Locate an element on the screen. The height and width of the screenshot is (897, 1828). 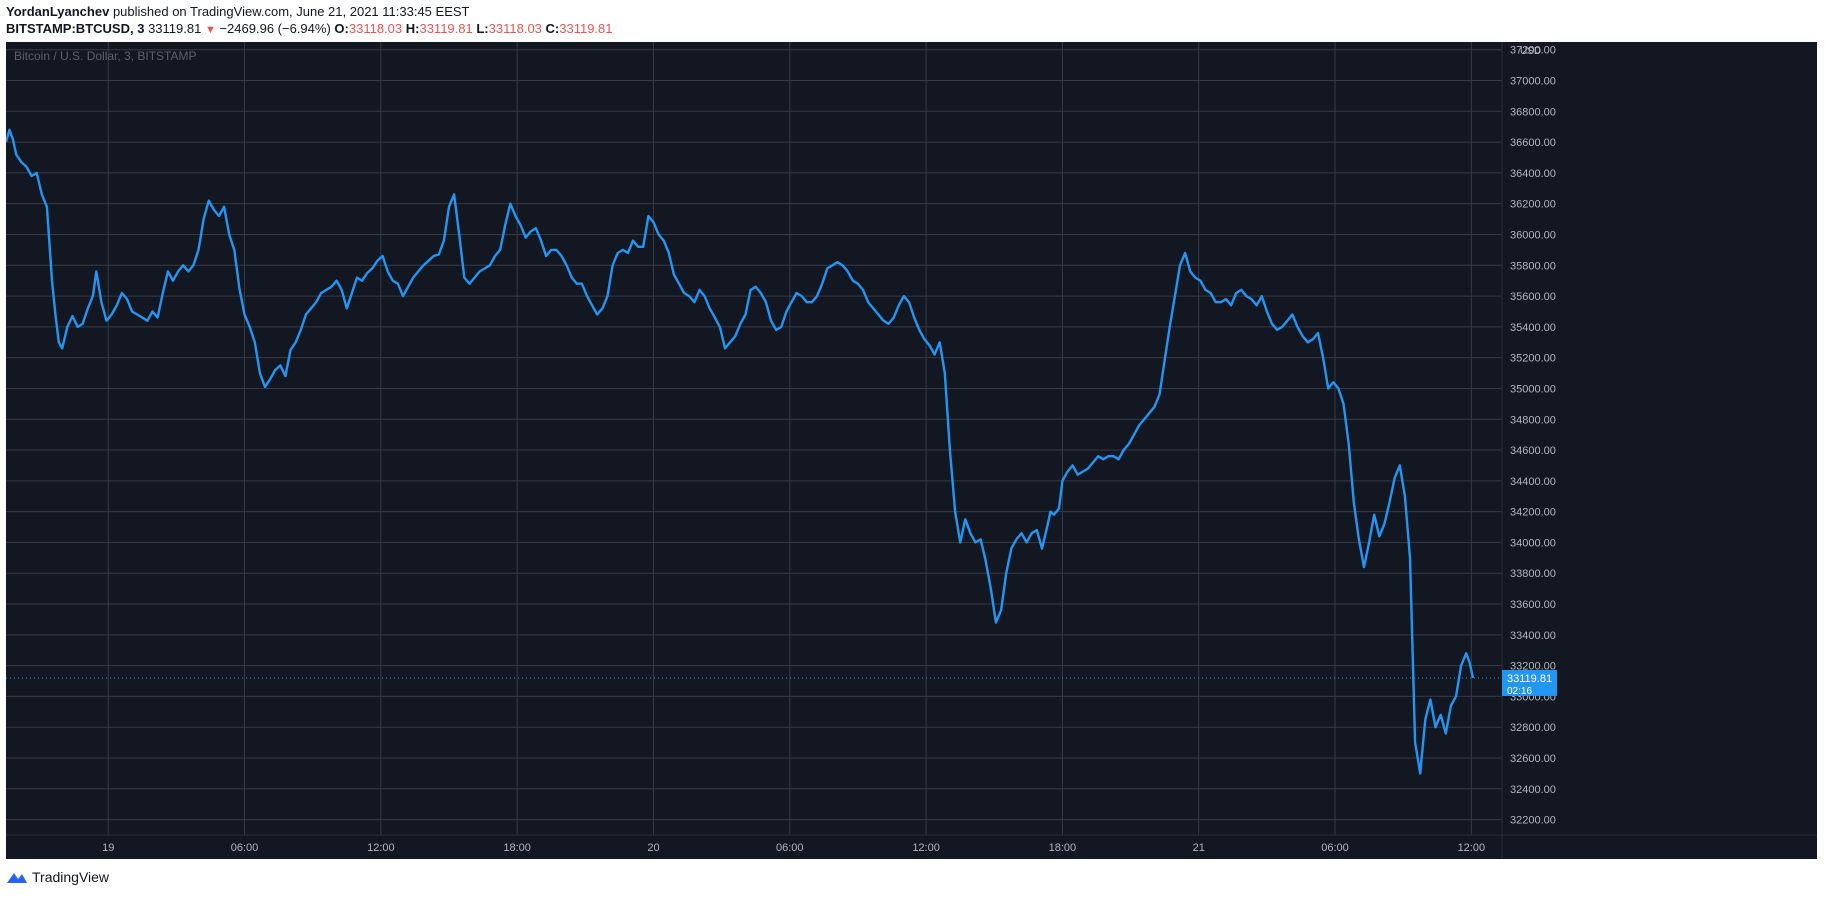
y-tick-label: 34400.00 is located at coordinates (1533, 482).